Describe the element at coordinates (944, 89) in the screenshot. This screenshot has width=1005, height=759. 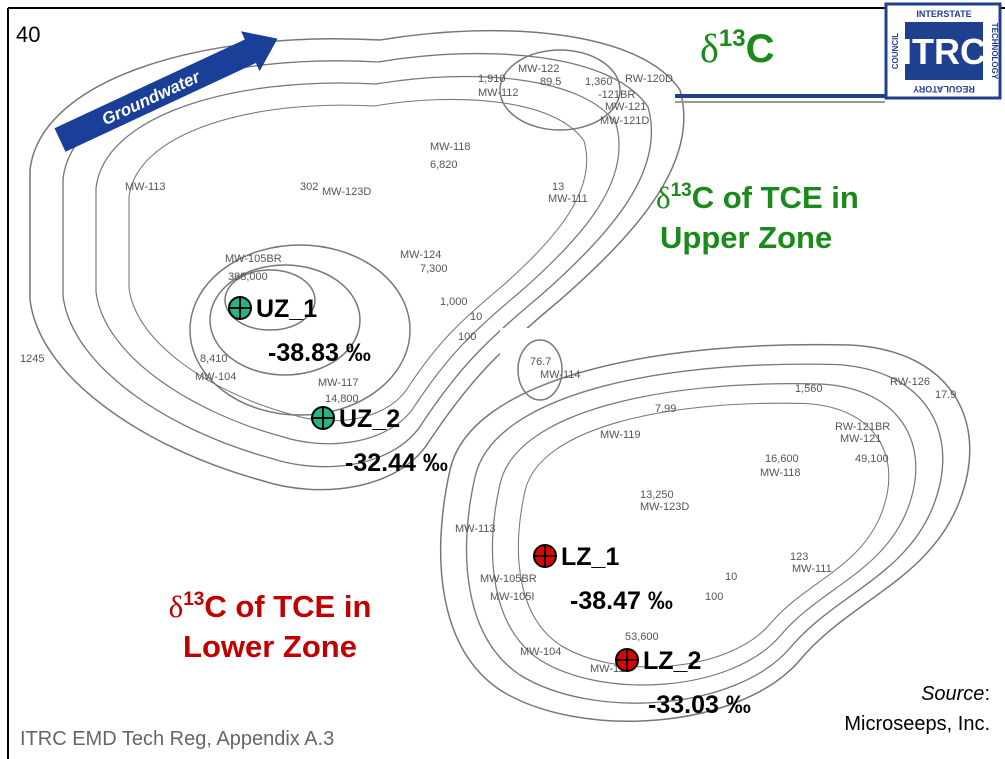
I see `logo-text: REGULATORY` at that location.